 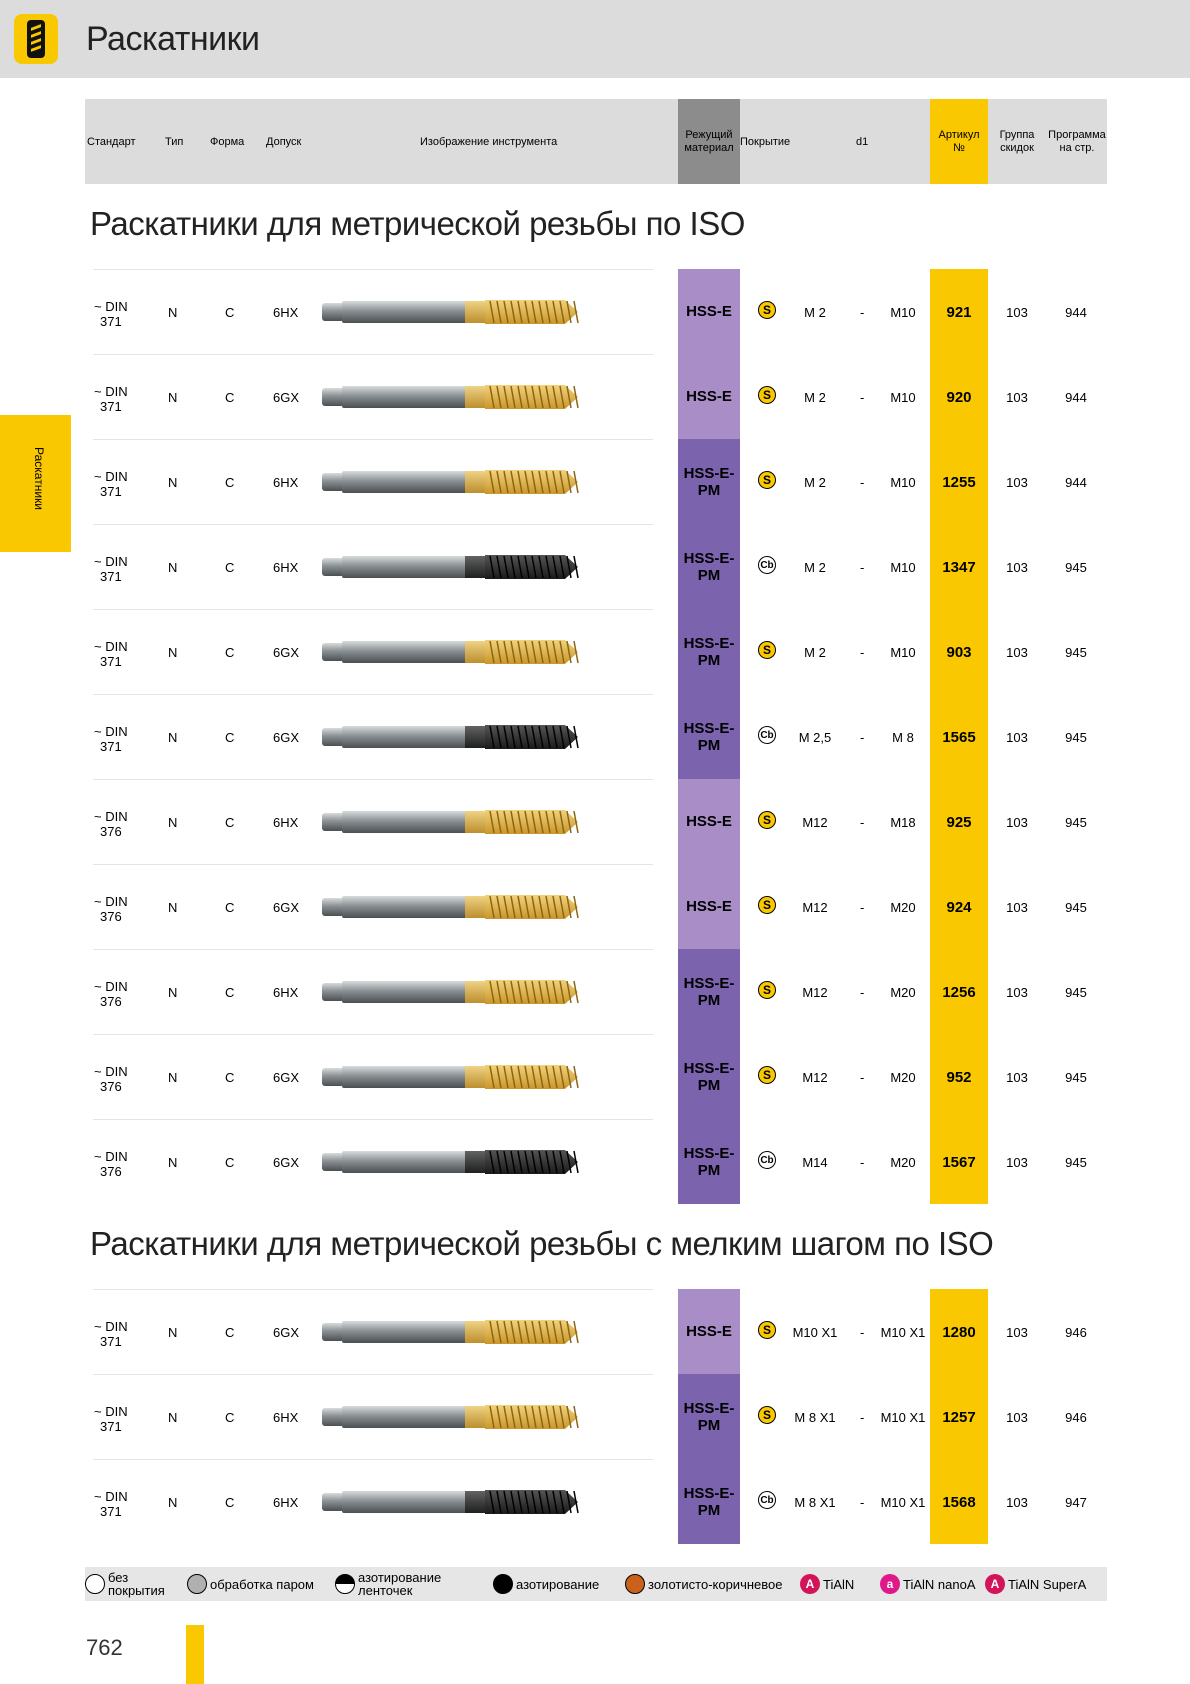 I want to click on cb-coating-icon: Cb, so click(x=767, y=565).